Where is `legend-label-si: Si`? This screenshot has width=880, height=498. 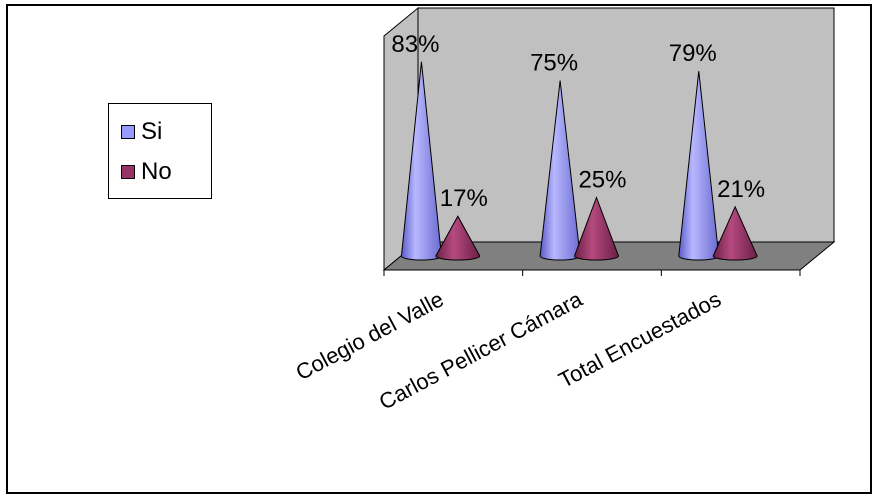 legend-label-si: Si is located at coordinates (152, 131).